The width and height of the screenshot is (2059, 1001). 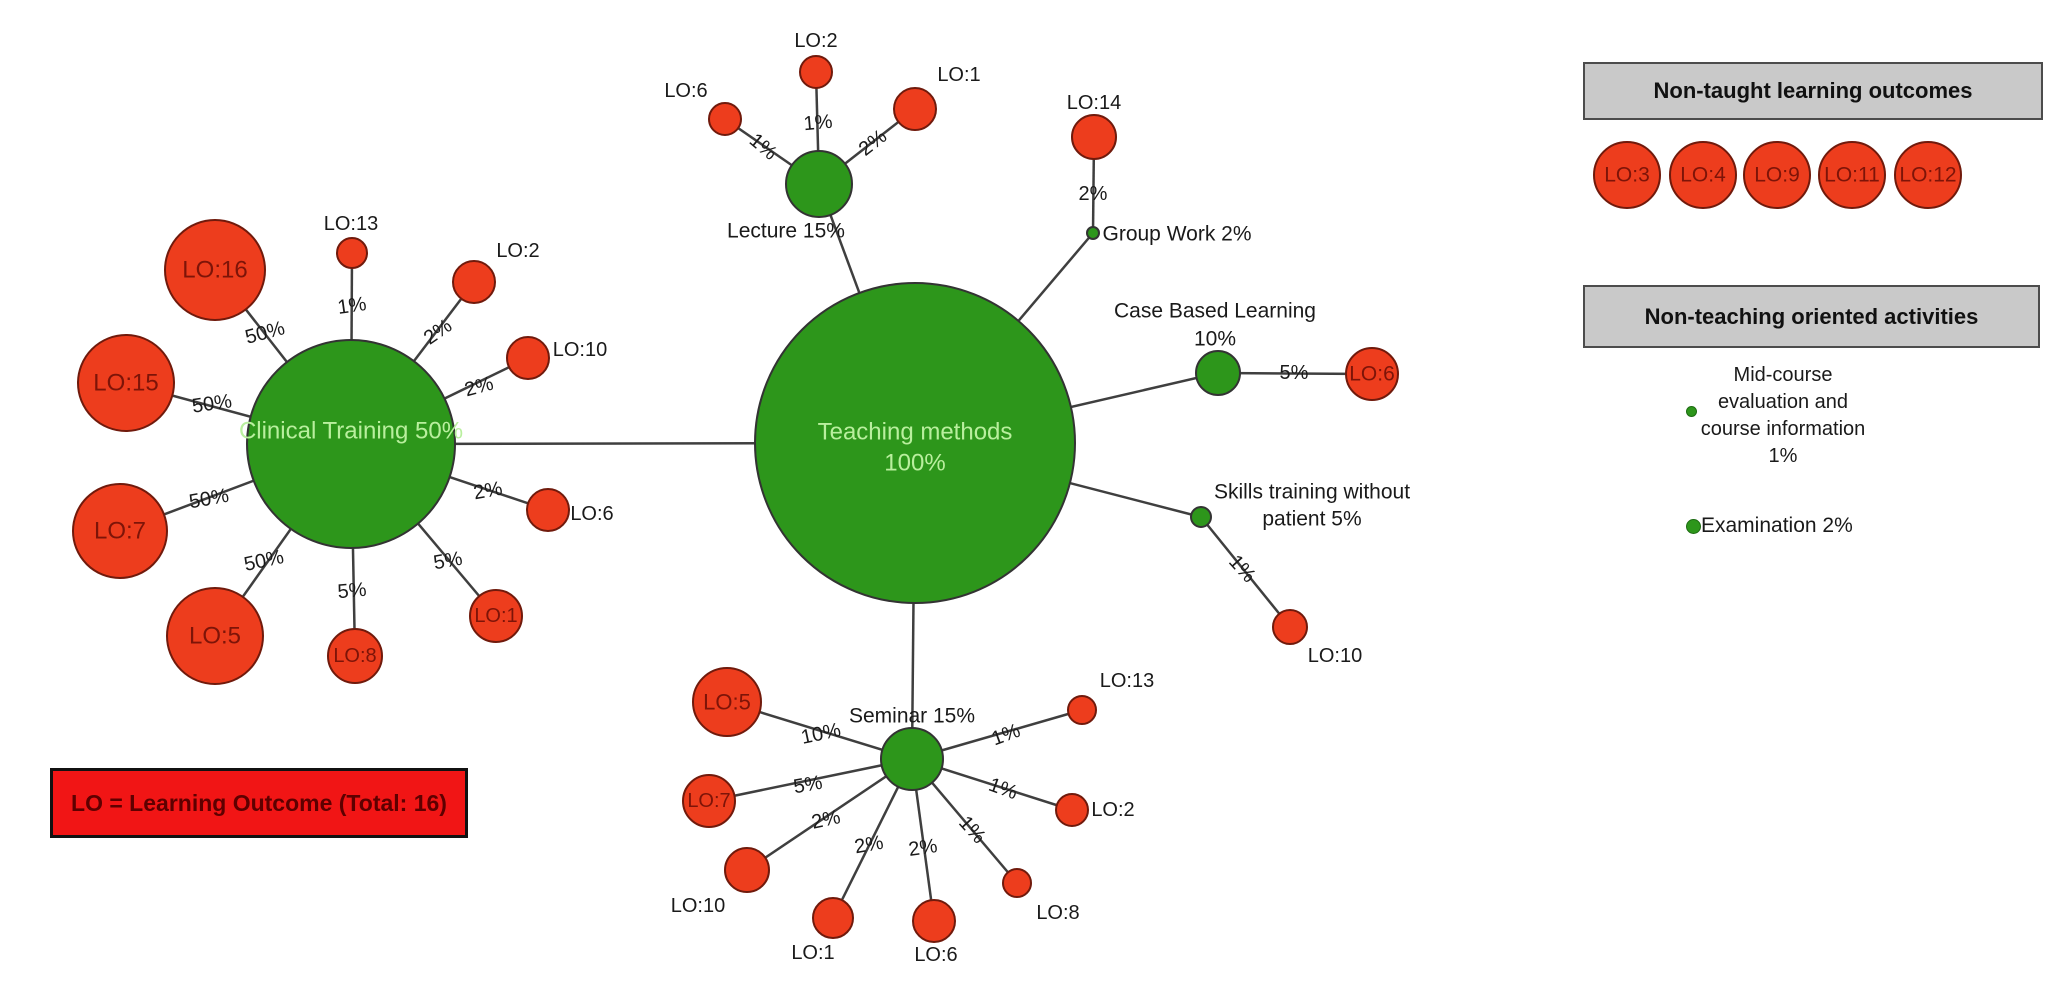 I want to click on outcome-label: LO:3, so click(x=1627, y=175).